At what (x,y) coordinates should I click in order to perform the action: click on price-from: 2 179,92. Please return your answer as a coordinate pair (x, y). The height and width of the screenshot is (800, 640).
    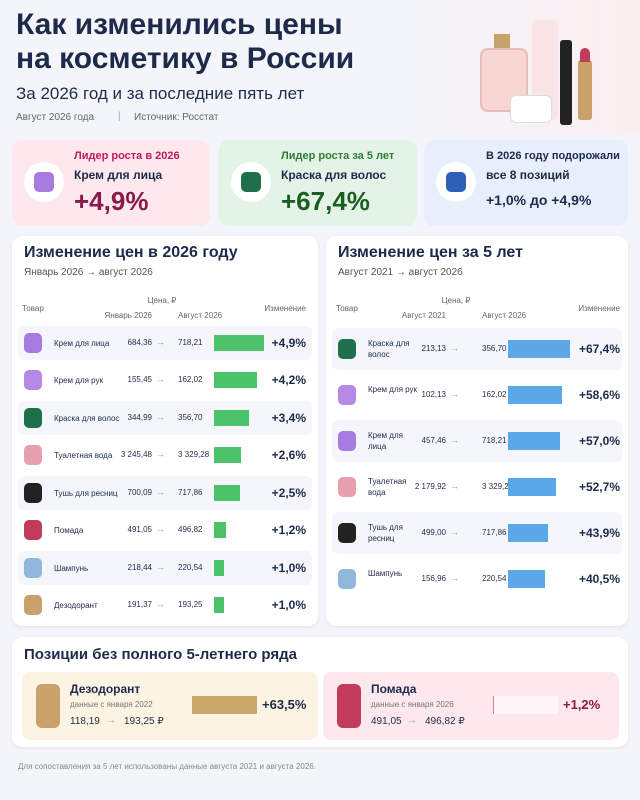
    Looking at the image, I should click on (430, 486).